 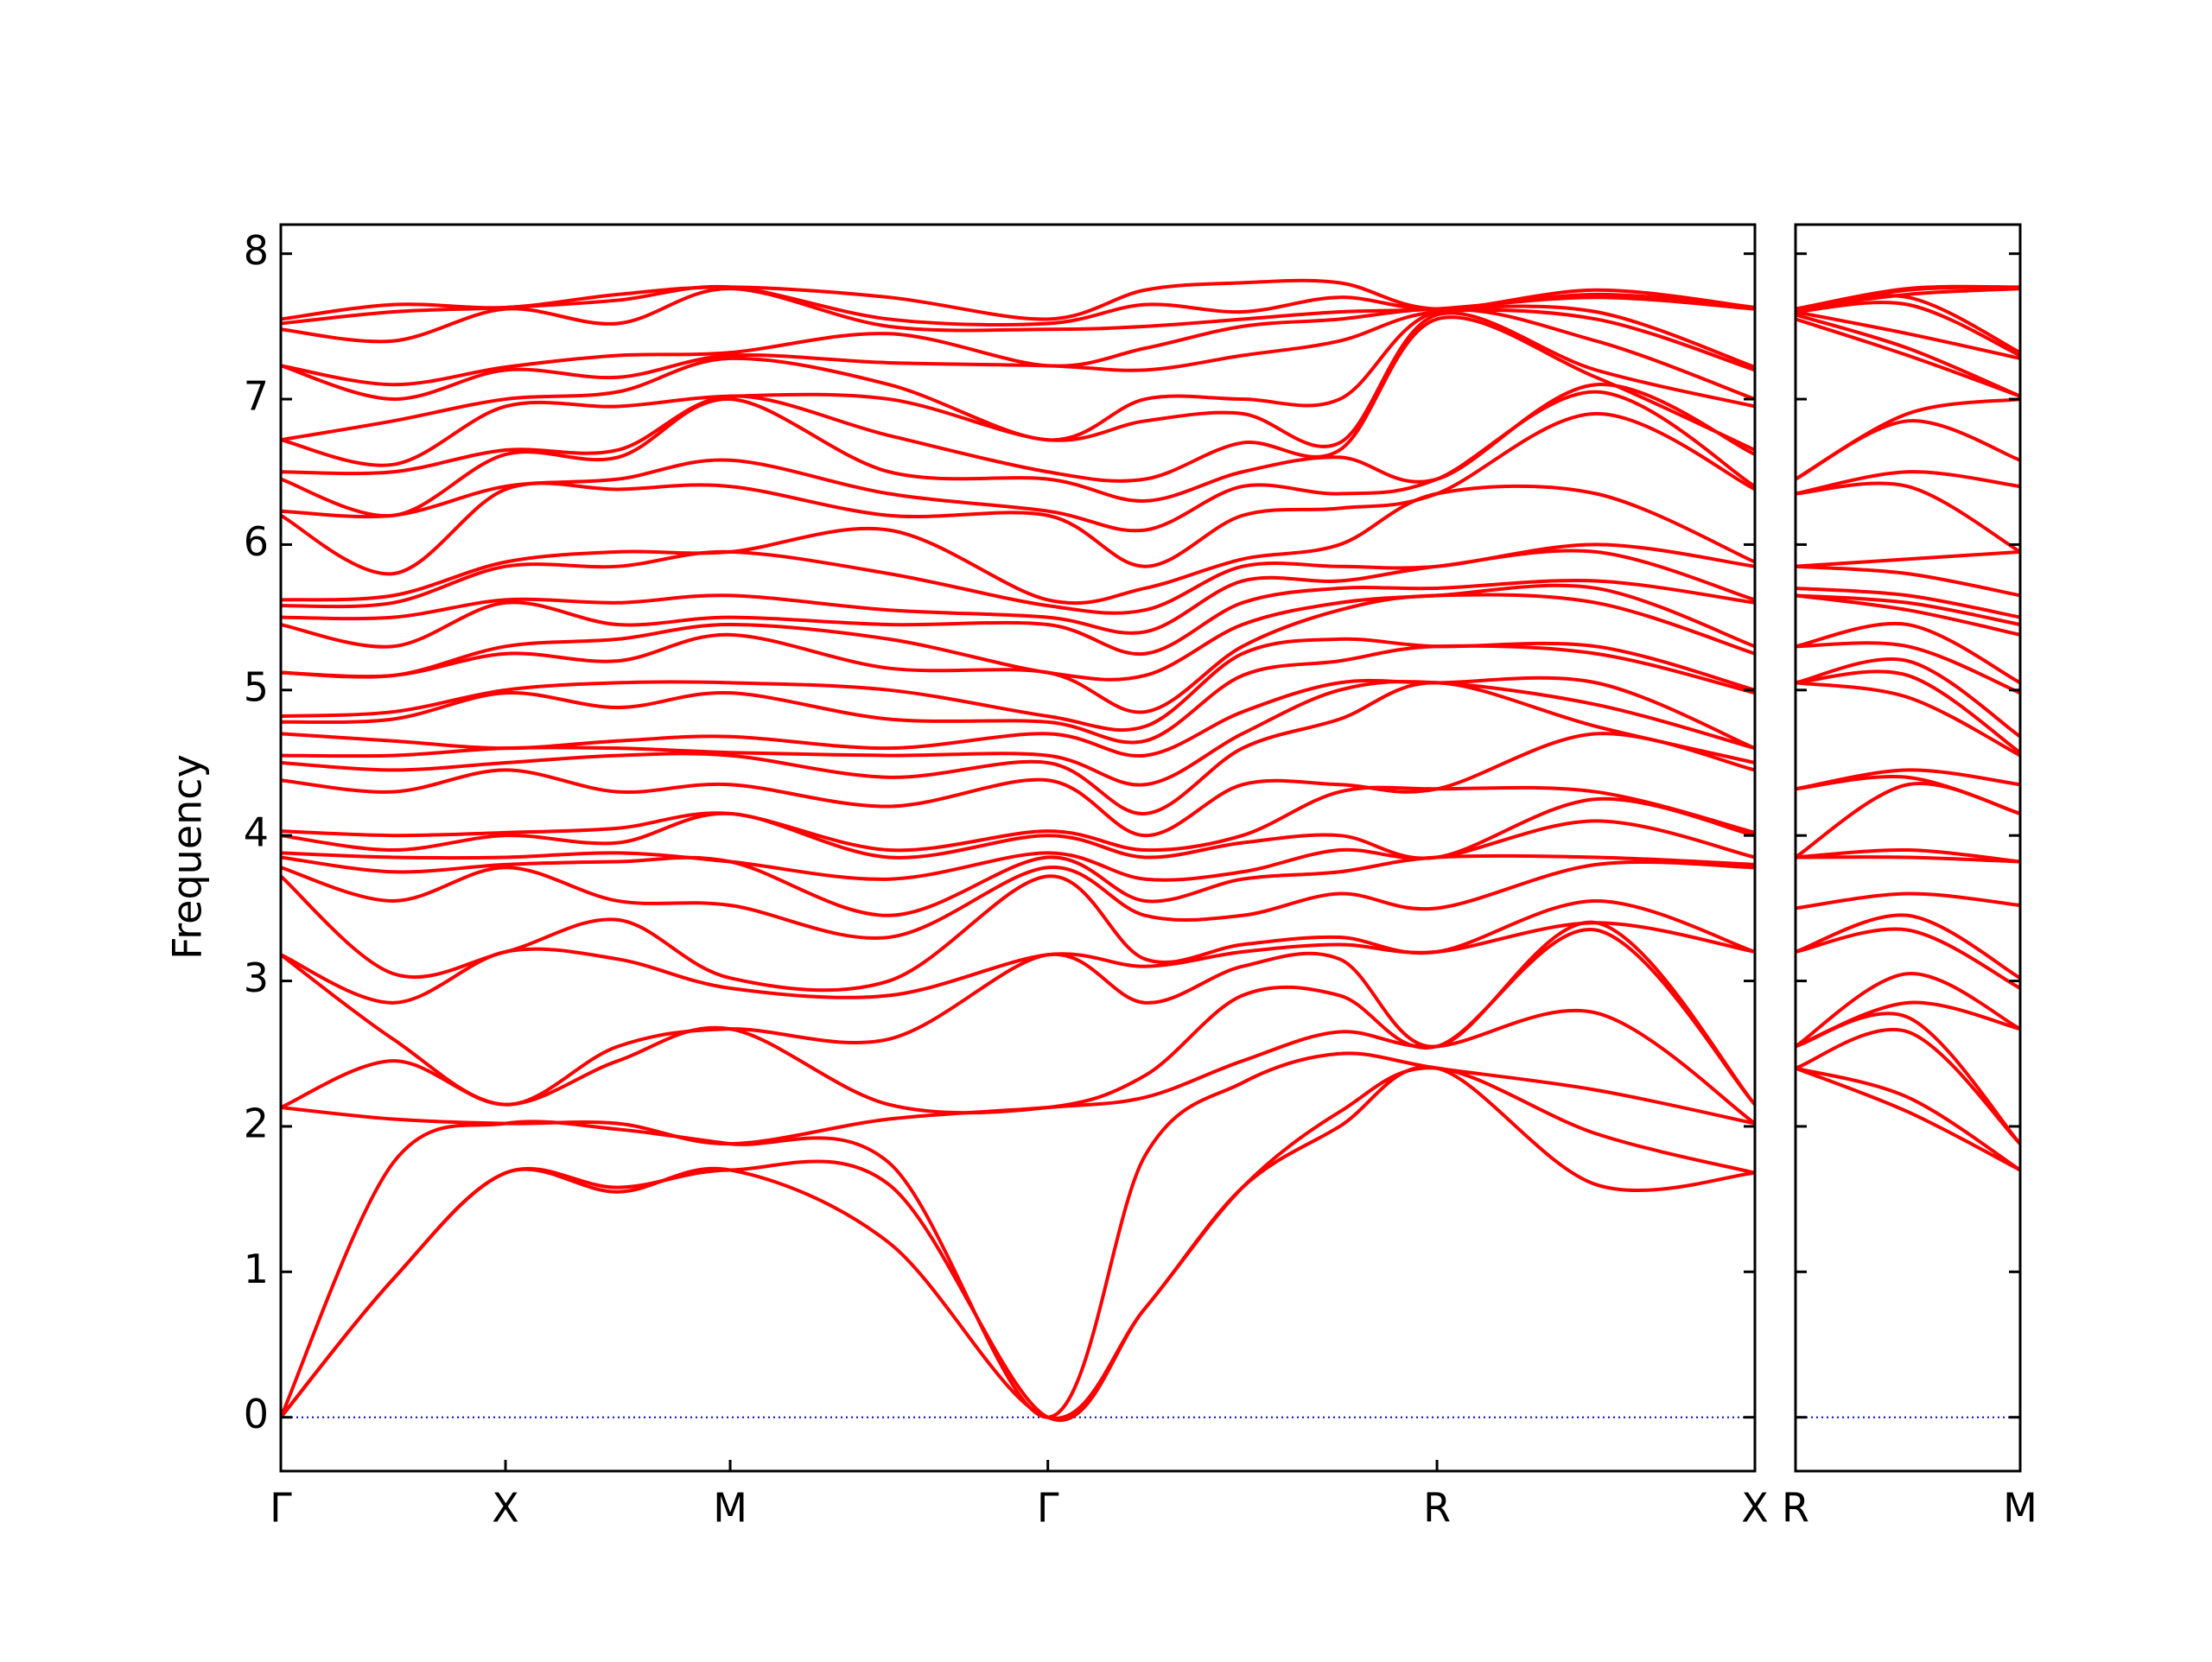 I want to click on axes-frame, so click(x=1908, y=848).